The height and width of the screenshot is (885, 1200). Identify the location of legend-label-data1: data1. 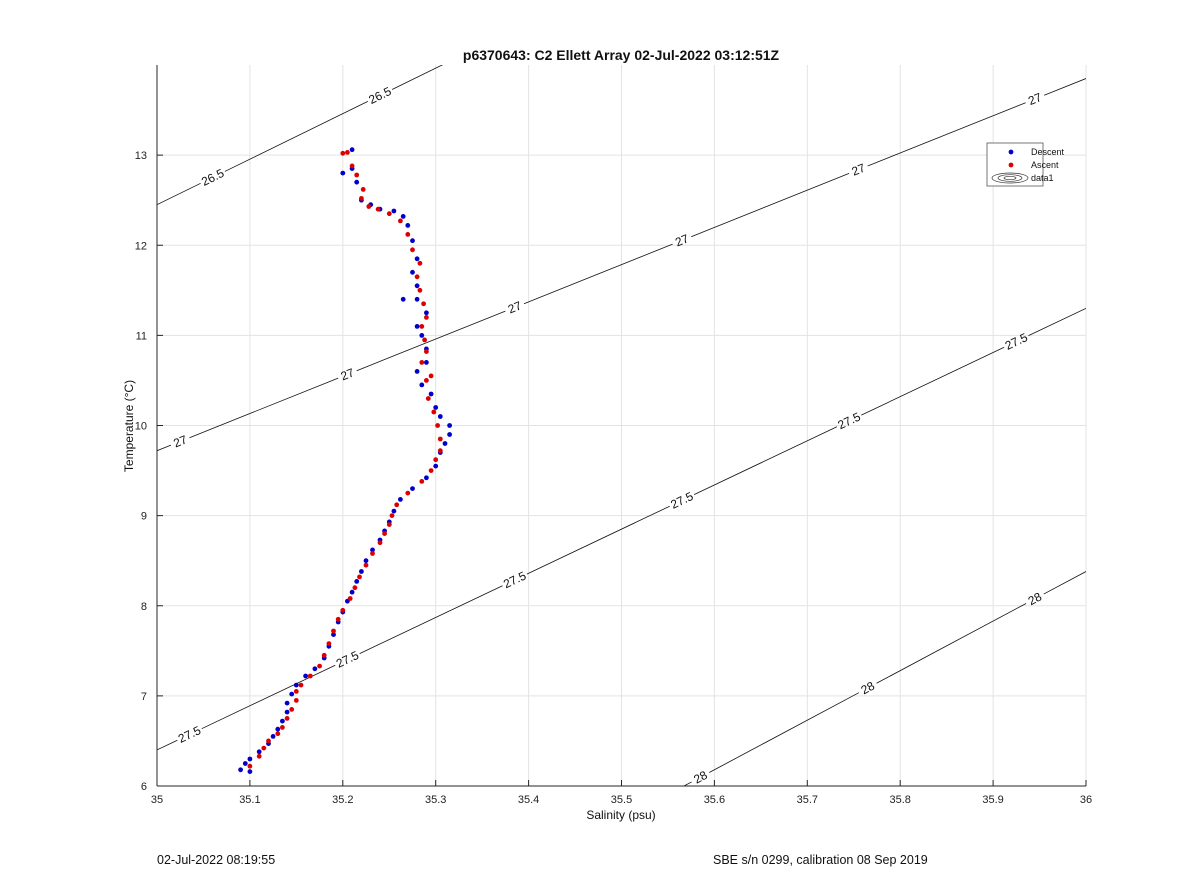
(1042, 178).